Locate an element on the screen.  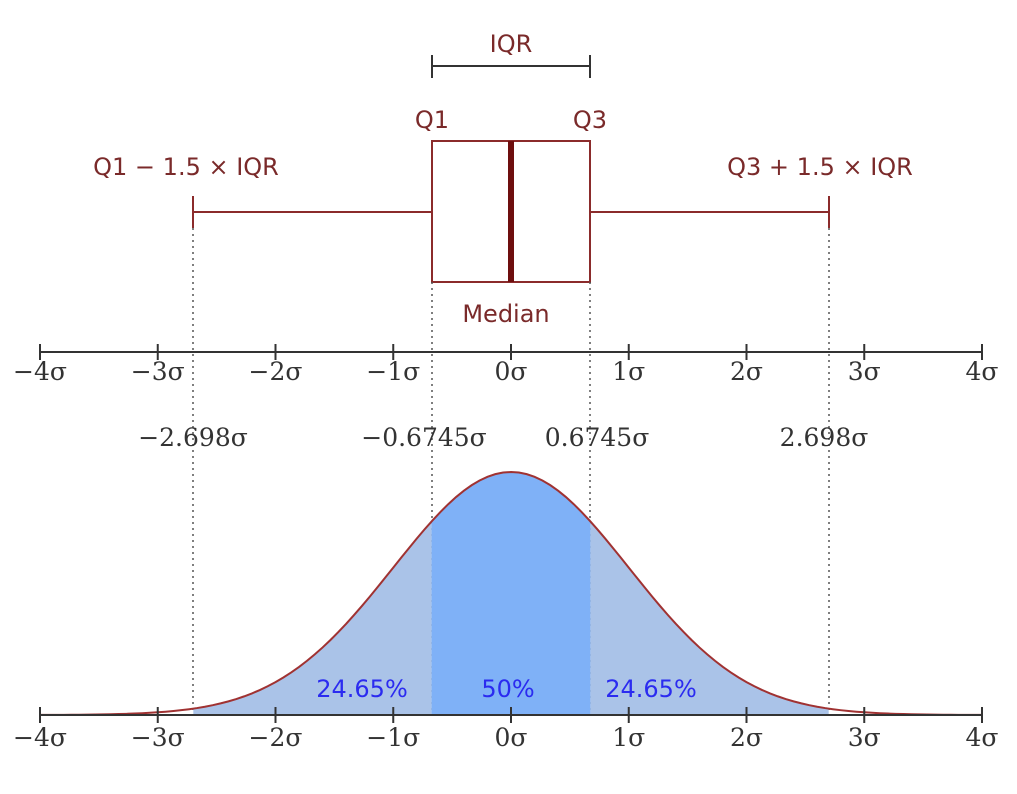
bottom-axis: −4σ −3σ −2σ −1σ 0σ 1σ 2σ 3σ 4σ is located at coordinates (505, 729).